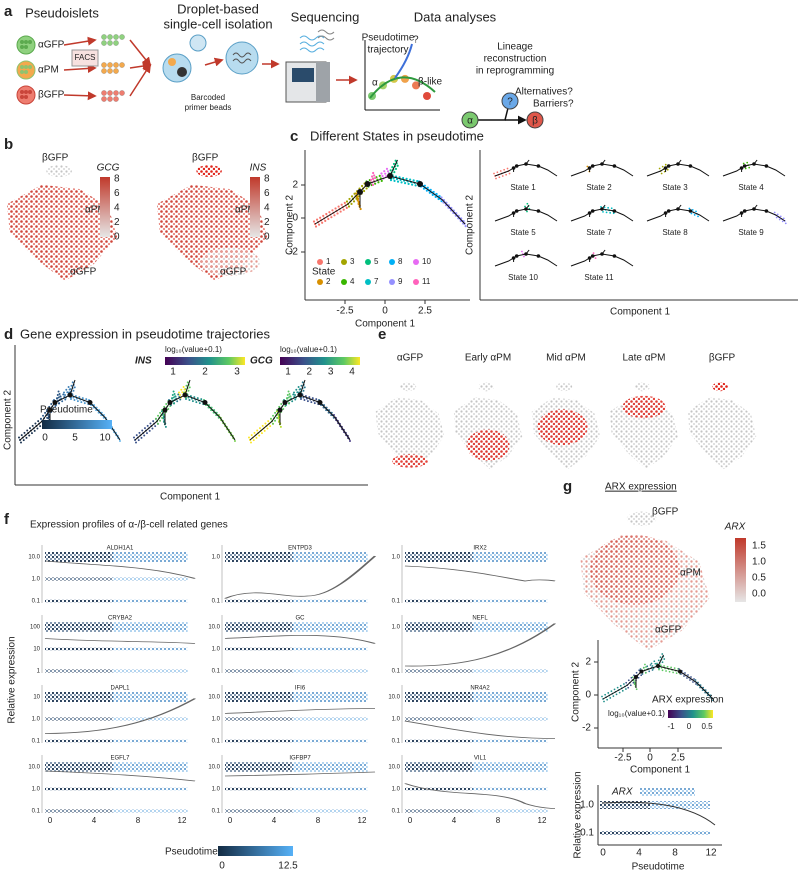  I want to click on panel-letter: a, so click(8, 11).